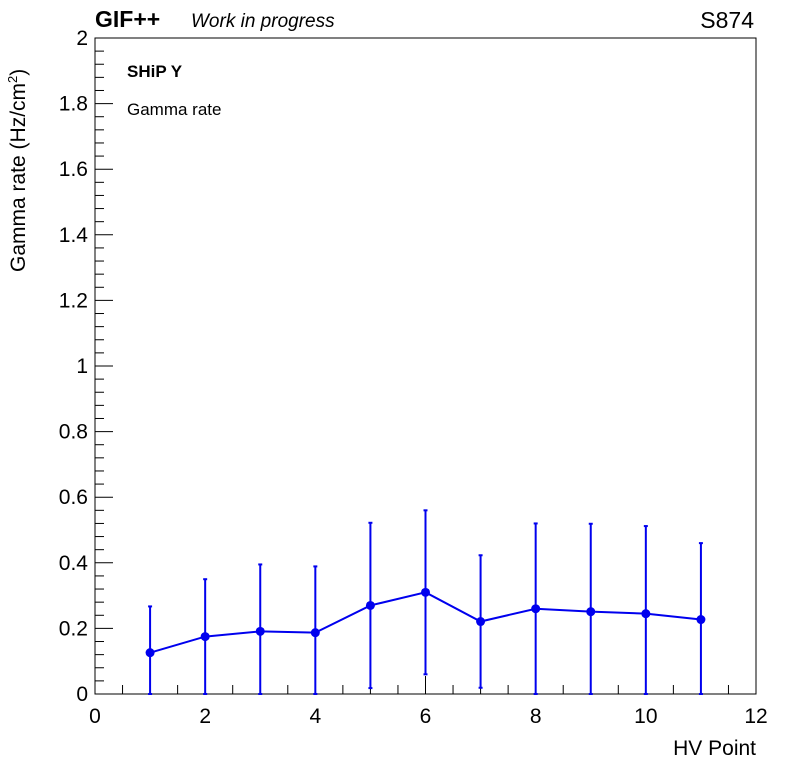 This screenshot has height=772, width=796. Describe the element at coordinates (73, 497) in the screenshot. I see `y-tick-label: 0.6` at that location.